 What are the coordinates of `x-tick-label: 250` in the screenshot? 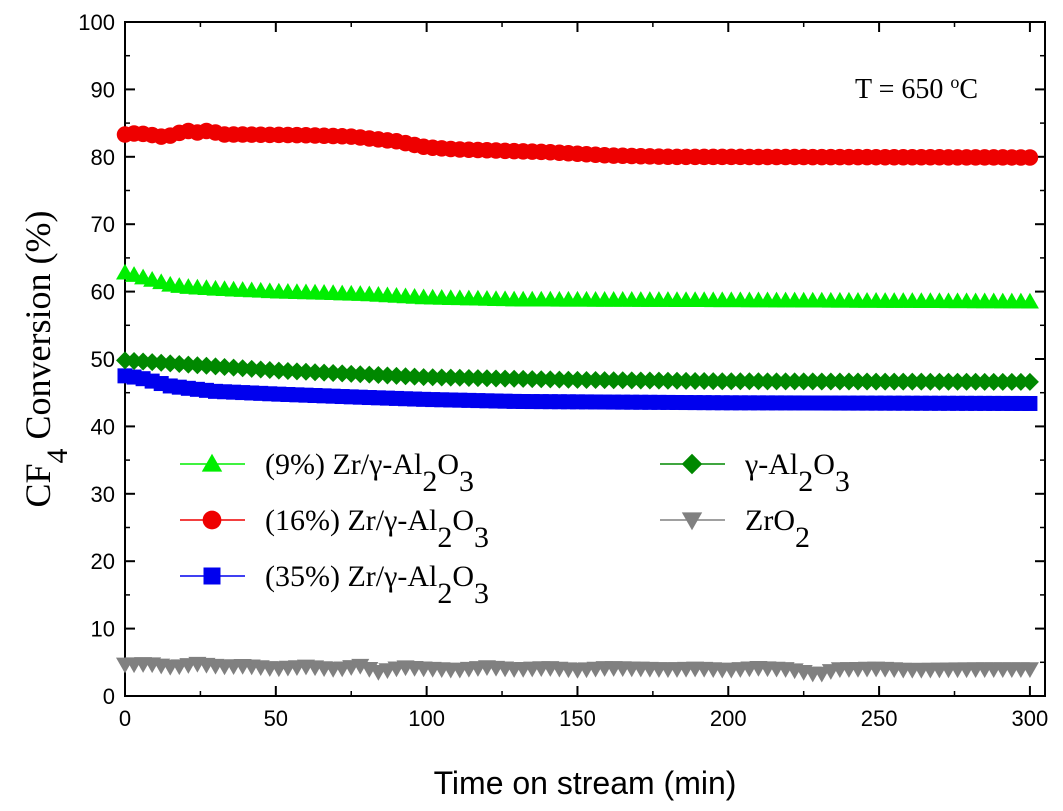 It's located at (879, 718).